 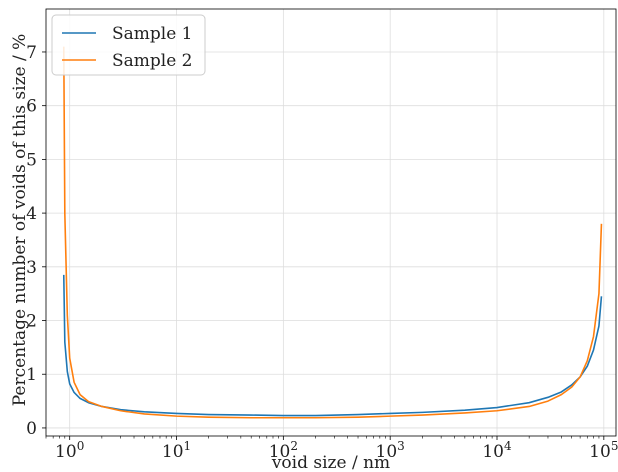 What do you see at coordinates (497, 450) in the screenshot?
I see `x-tick-label: 10⁴` at bounding box center [497, 450].